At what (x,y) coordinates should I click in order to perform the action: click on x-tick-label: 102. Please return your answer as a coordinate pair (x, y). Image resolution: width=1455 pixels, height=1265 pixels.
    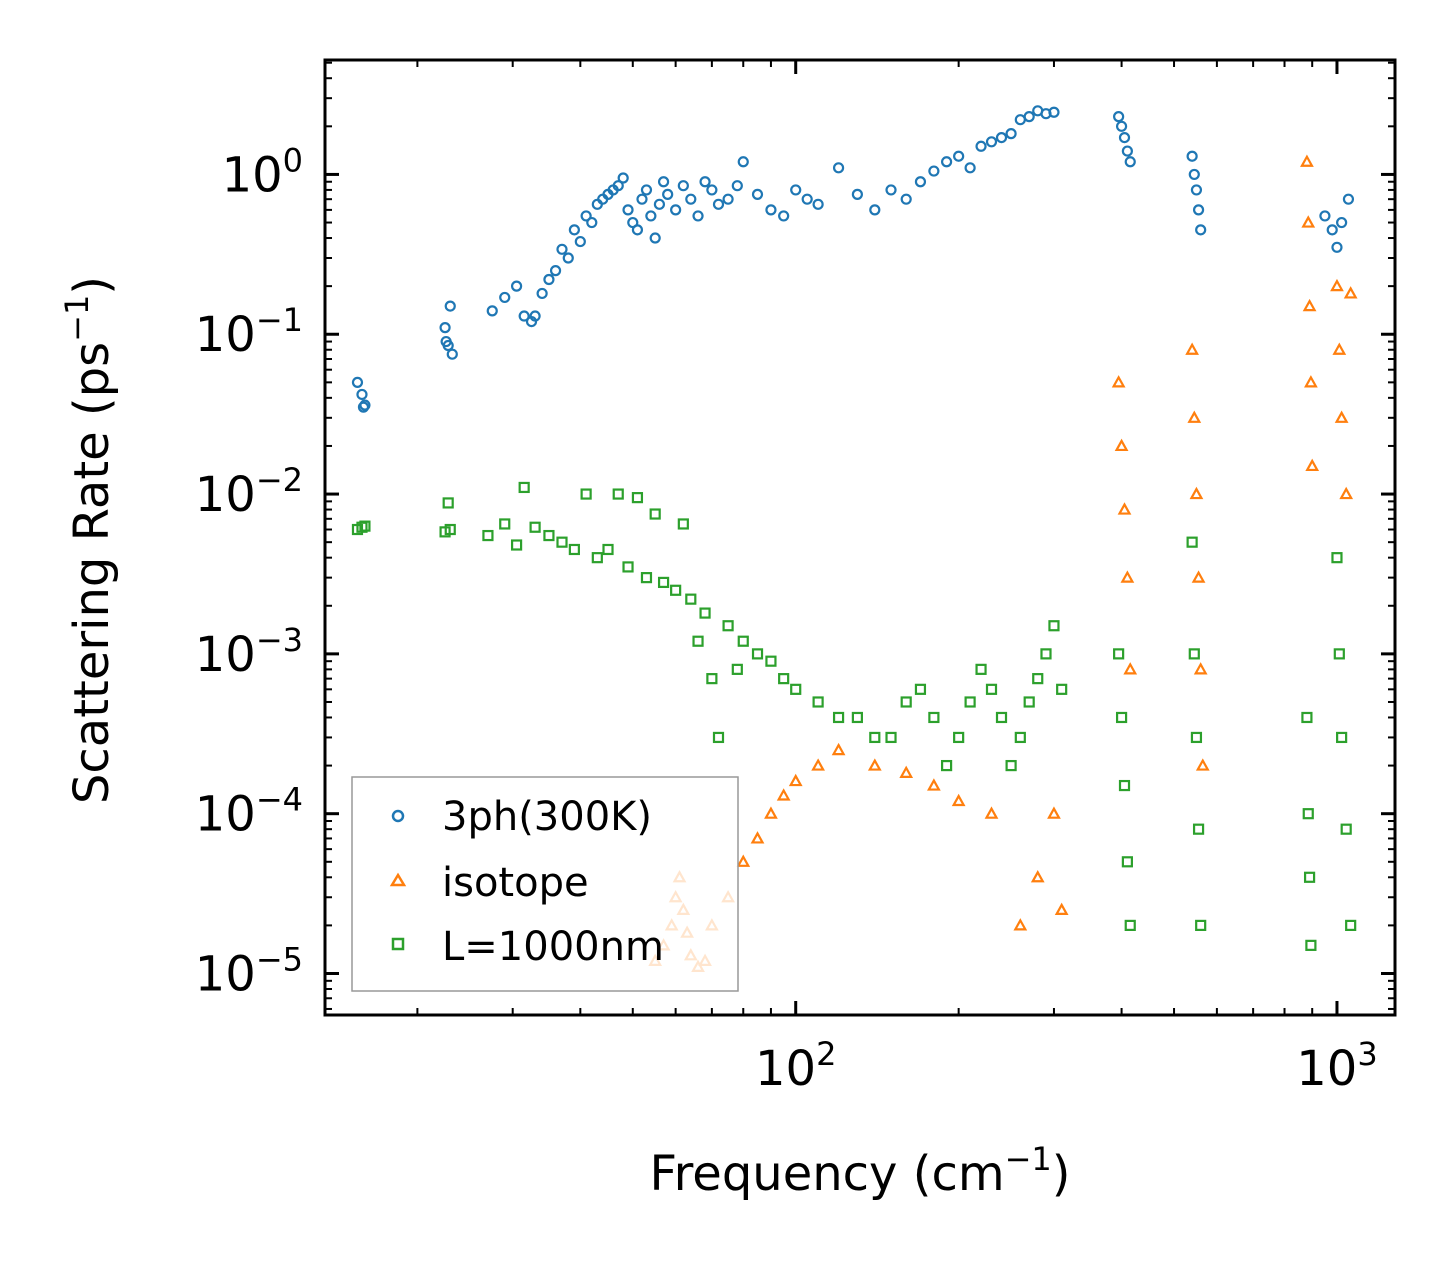
    Looking at the image, I should click on (795, 1066).